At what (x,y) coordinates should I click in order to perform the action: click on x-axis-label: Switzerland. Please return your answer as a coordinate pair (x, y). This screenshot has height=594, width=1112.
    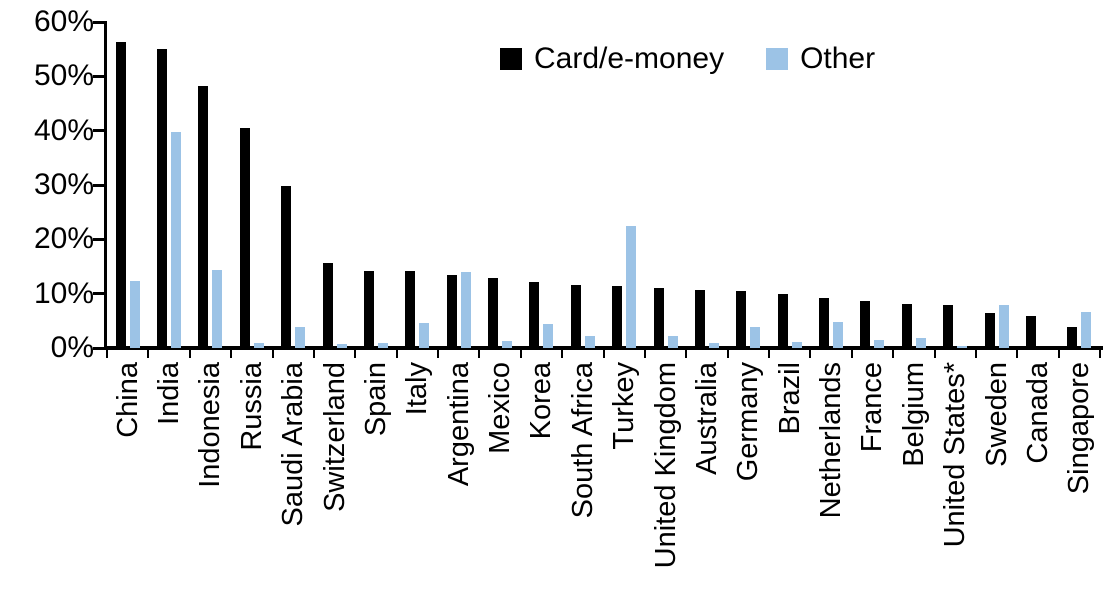
    Looking at the image, I should click on (334, 437).